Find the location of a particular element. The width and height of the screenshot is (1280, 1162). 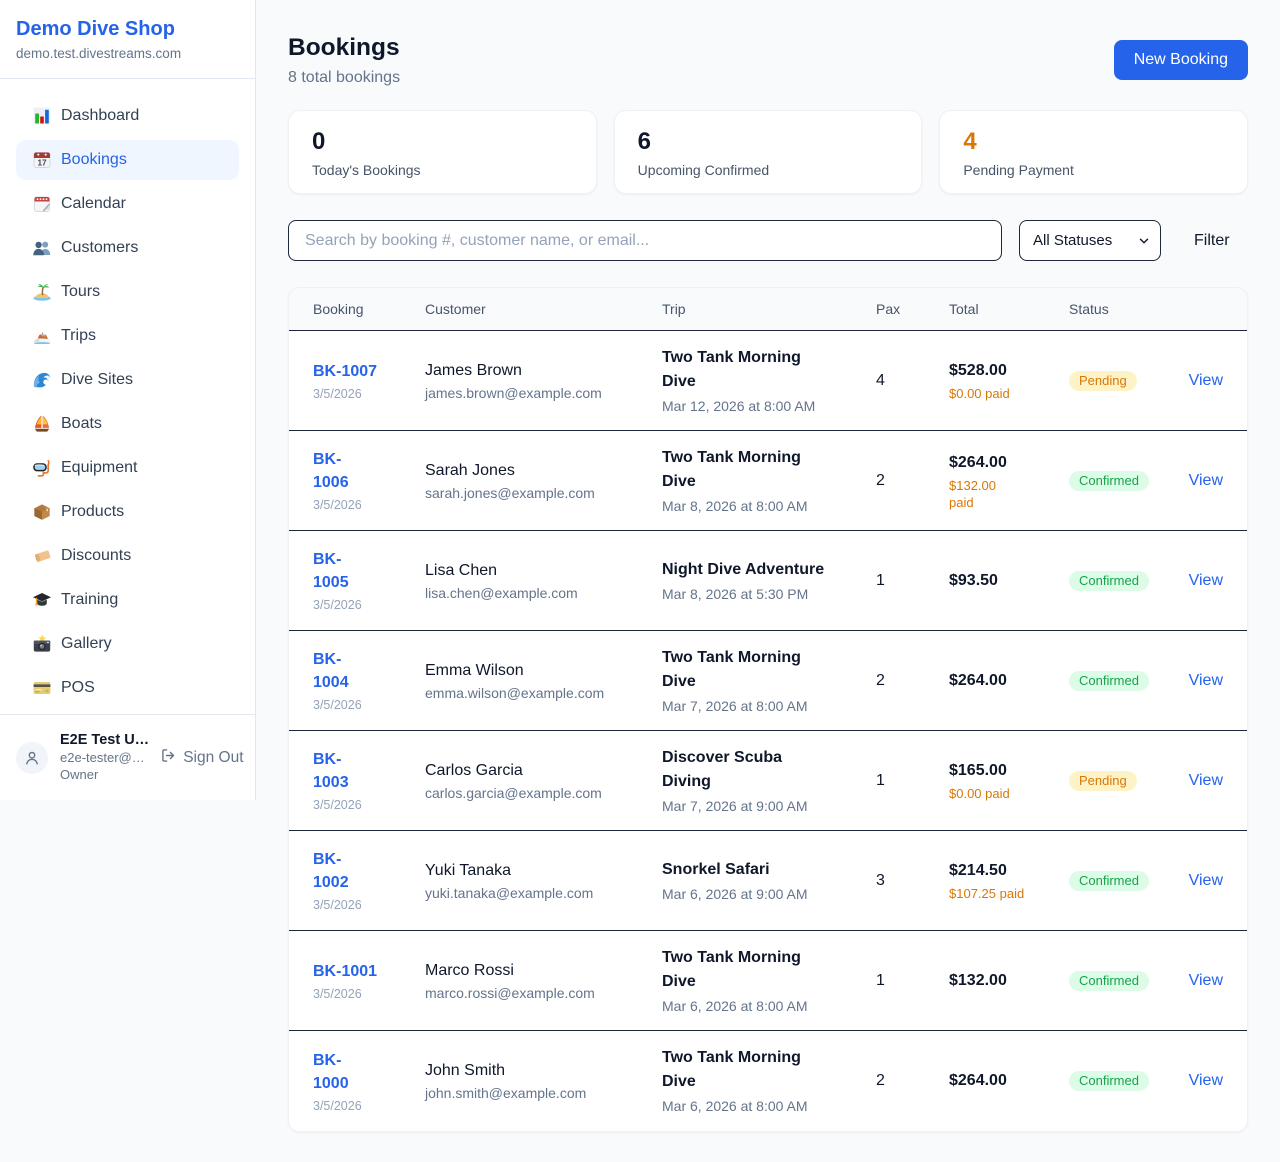

sidebar-item-discounts: Discounts is located at coordinates (127, 556).